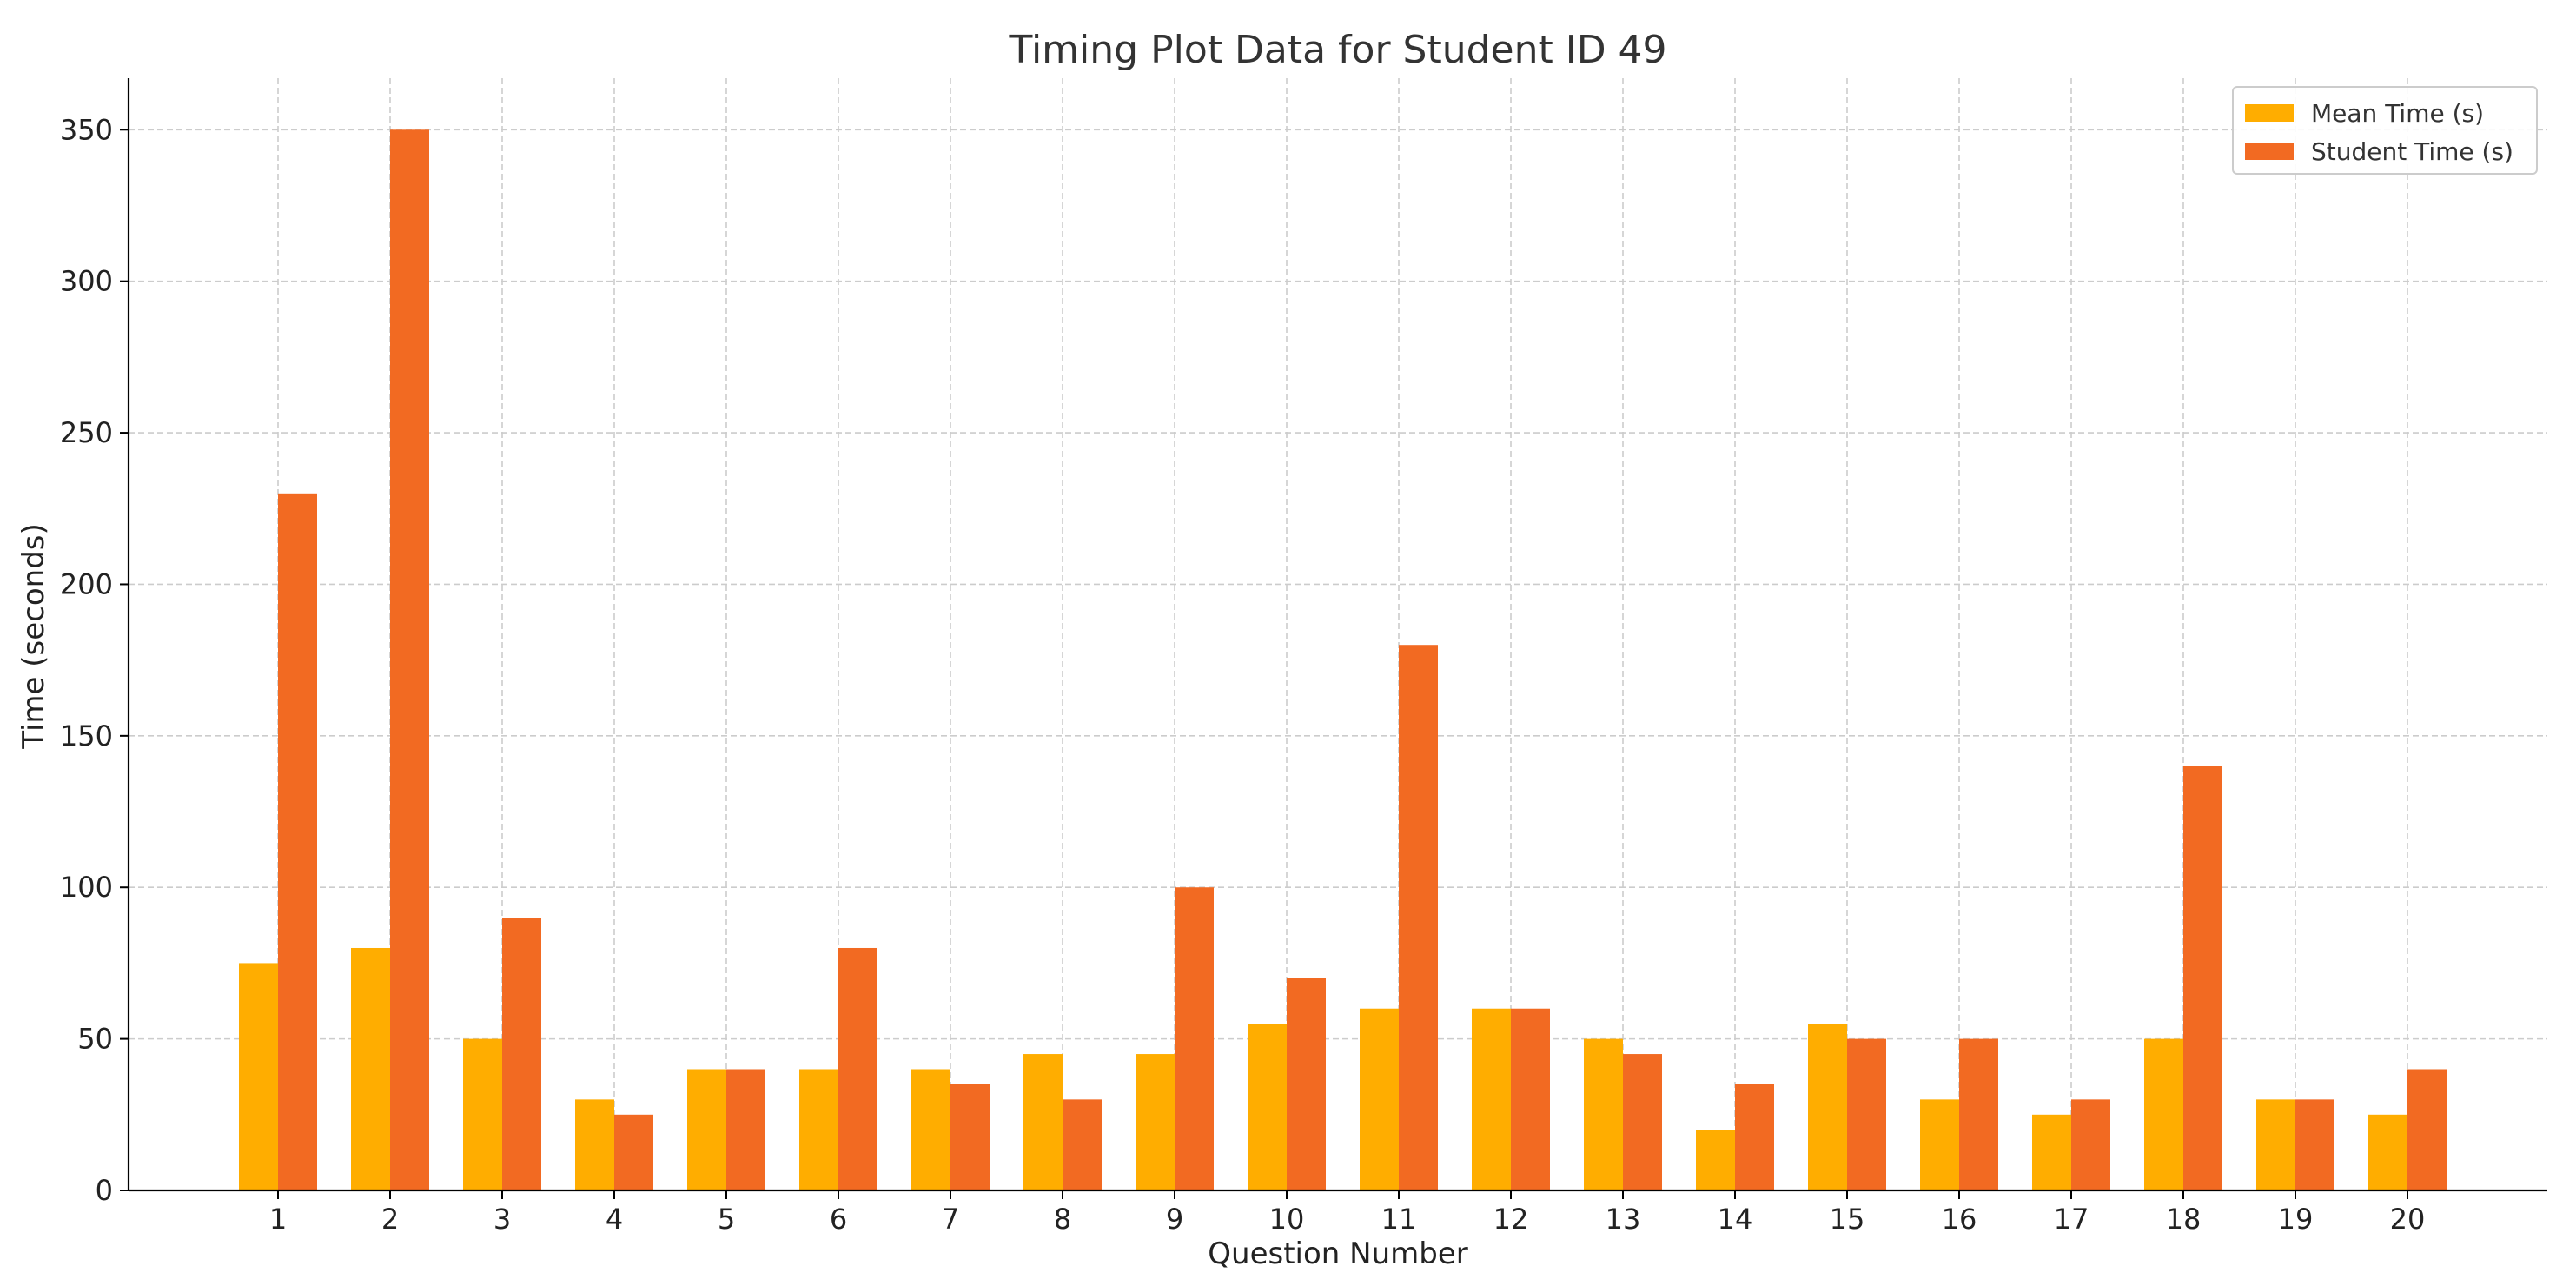 Image resolution: width=2576 pixels, height=1286 pixels. What do you see at coordinates (370, 1068) in the screenshot?
I see `bar-mean-q2` at bounding box center [370, 1068].